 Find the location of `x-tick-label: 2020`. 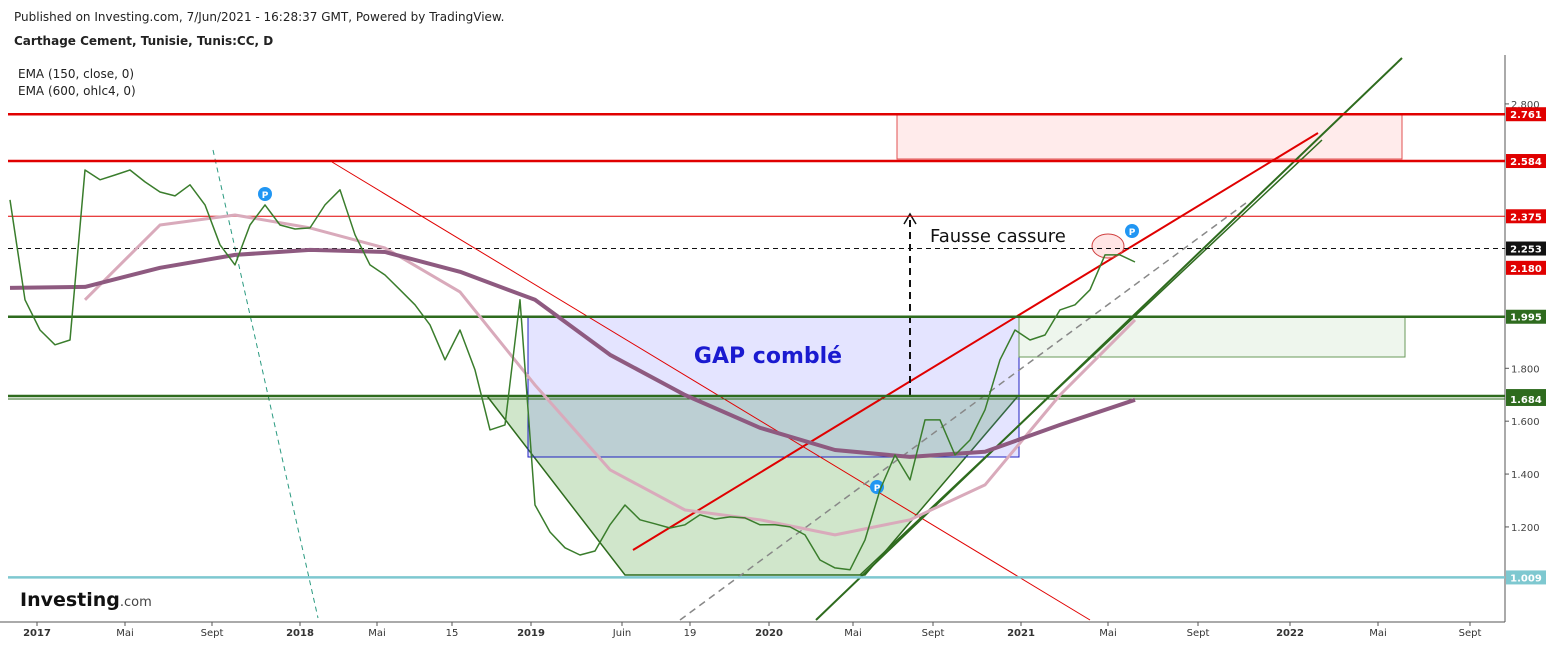

x-tick-label: 2020 is located at coordinates (769, 633).